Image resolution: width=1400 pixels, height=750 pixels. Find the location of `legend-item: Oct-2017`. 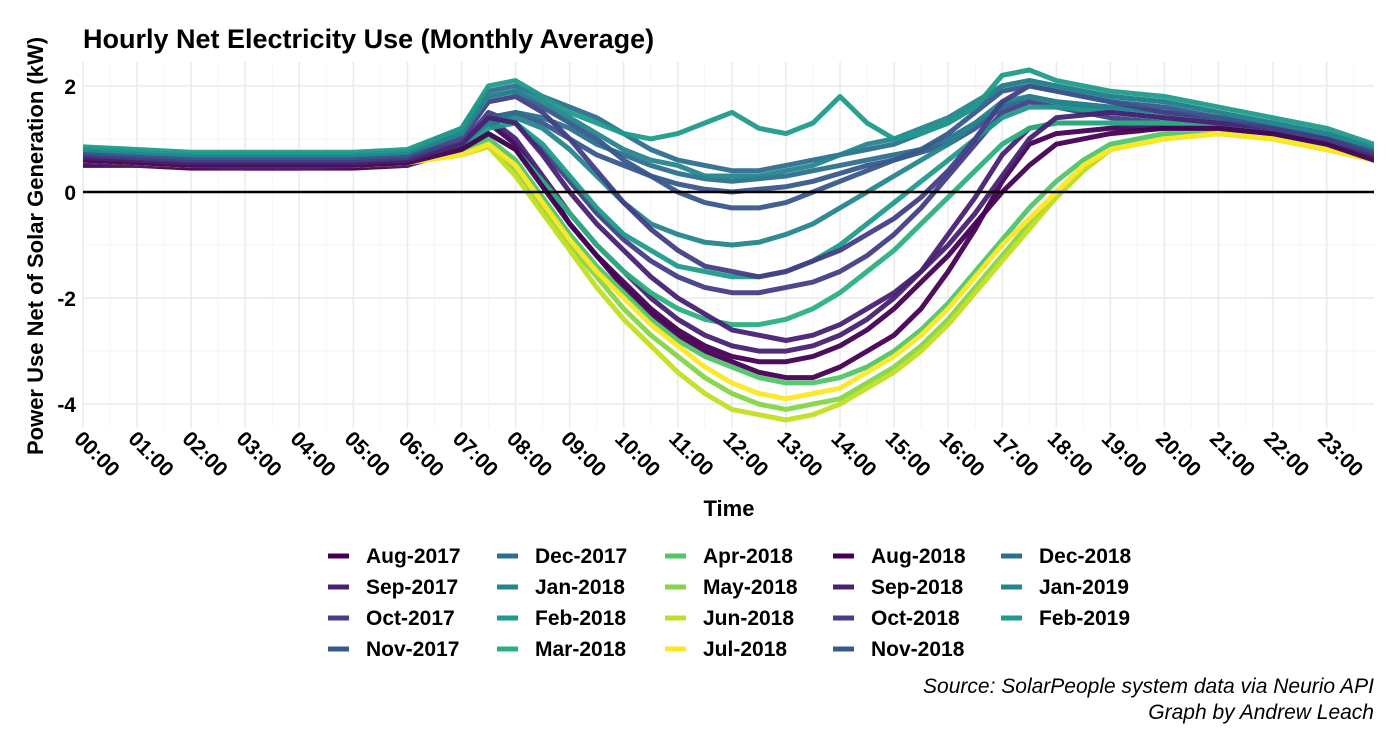

legend-item: Oct-2017 is located at coordinates (391, 618).